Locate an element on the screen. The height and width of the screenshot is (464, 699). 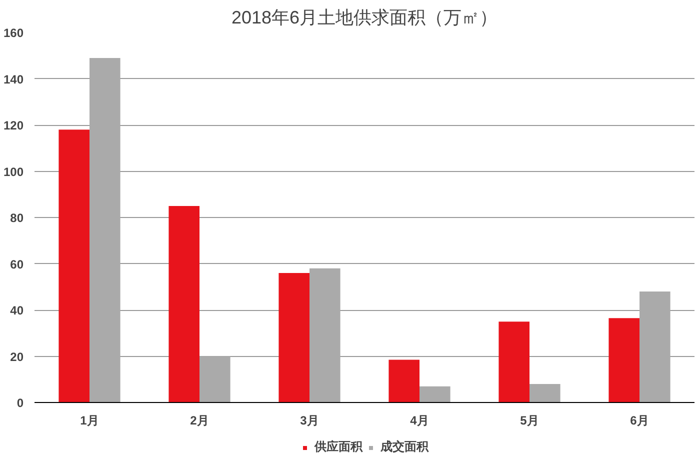
x-tick-label: 2月 is located at coordinates (199, 421).